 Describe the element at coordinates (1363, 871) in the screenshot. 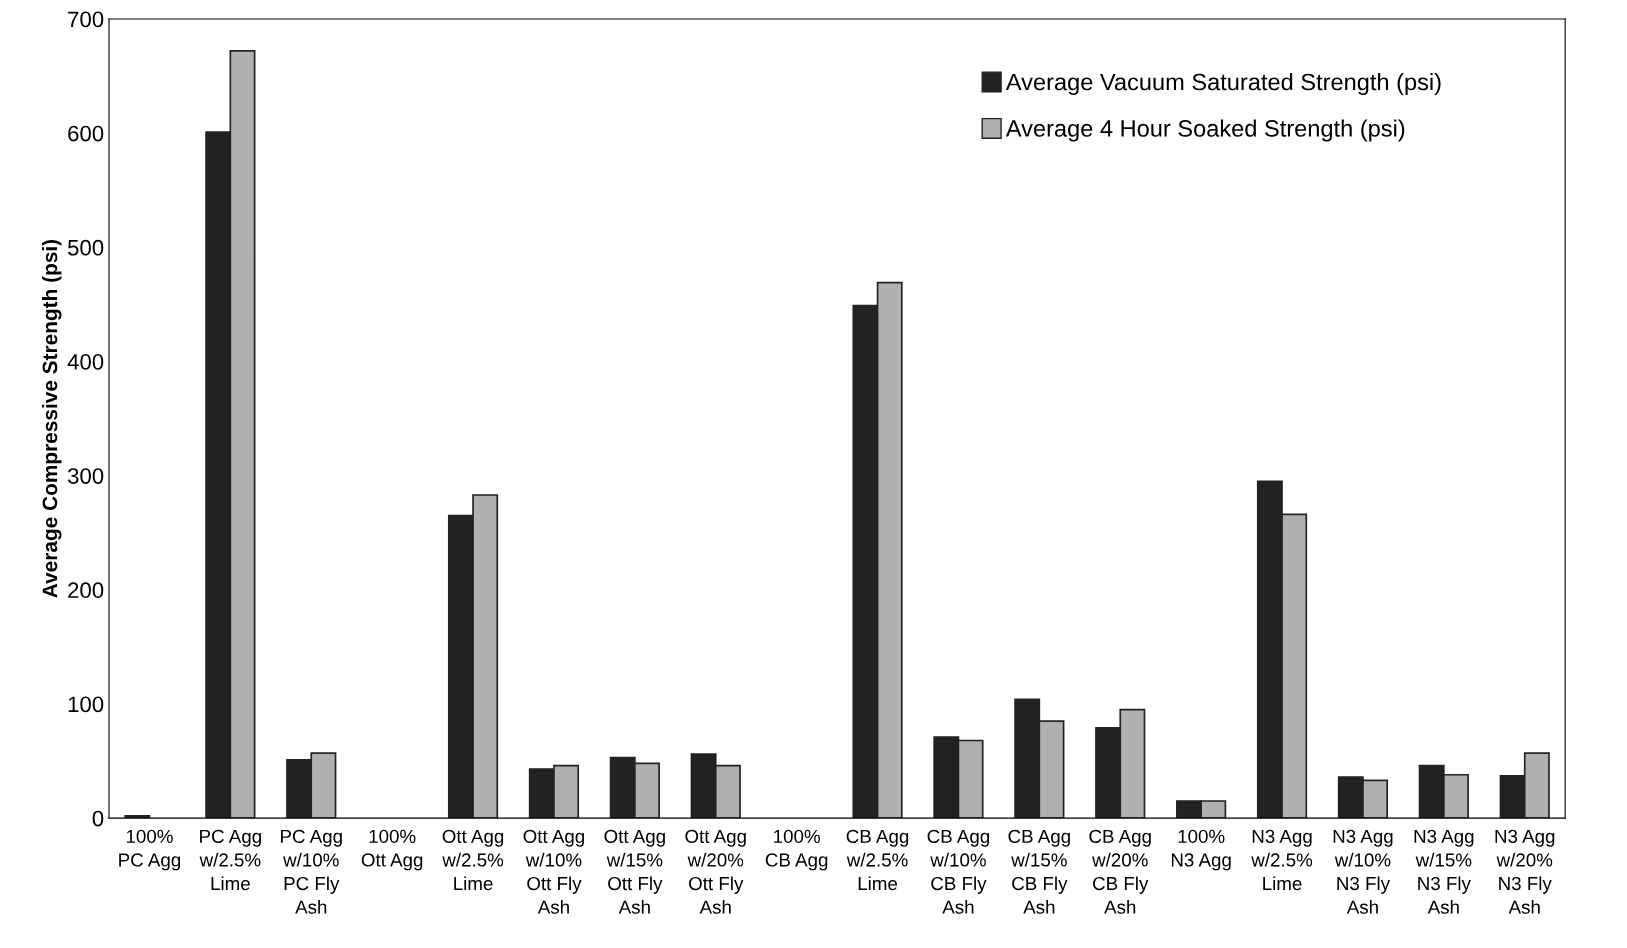

I see `x-tick-label: N3 Agg w/10% N3 Fly Ash` at that location.